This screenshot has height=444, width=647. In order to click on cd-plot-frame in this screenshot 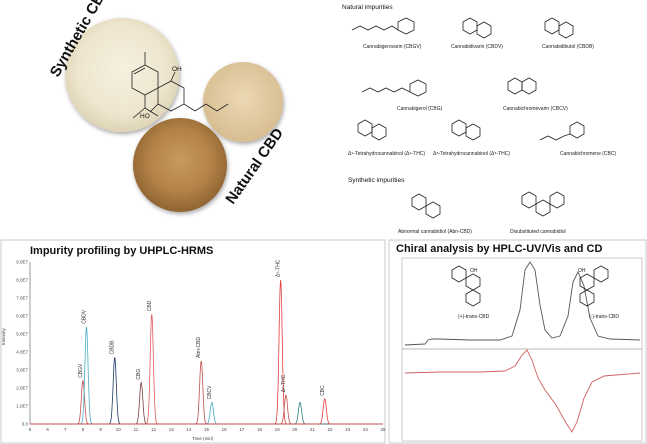, I will do `click(522, 395)`.